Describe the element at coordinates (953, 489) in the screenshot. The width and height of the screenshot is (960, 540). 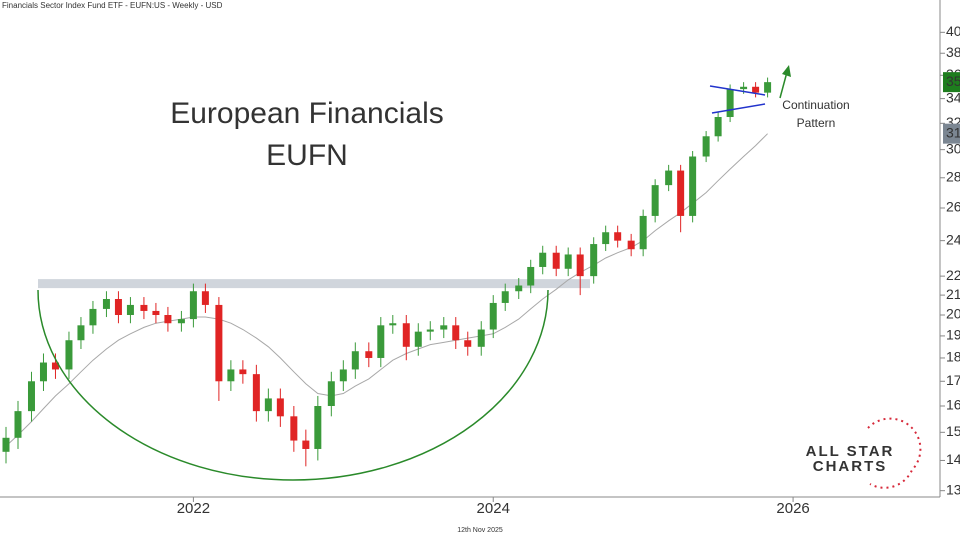
I see `y-tick-label: 13` at that location.